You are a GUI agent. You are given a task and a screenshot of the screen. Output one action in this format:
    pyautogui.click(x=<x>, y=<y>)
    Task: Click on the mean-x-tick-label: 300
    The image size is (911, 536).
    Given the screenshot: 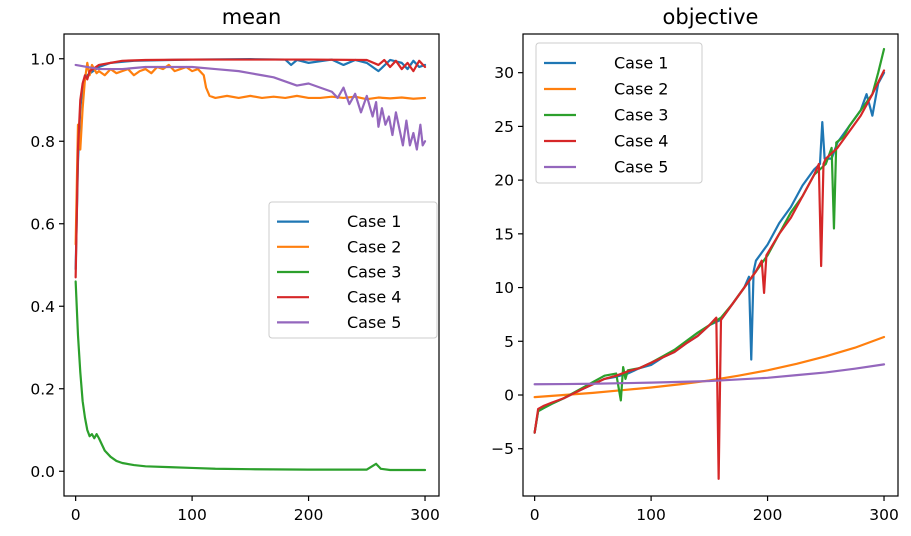 What is the action you would take?
    pyautogui.click(x=425, y=515)
    